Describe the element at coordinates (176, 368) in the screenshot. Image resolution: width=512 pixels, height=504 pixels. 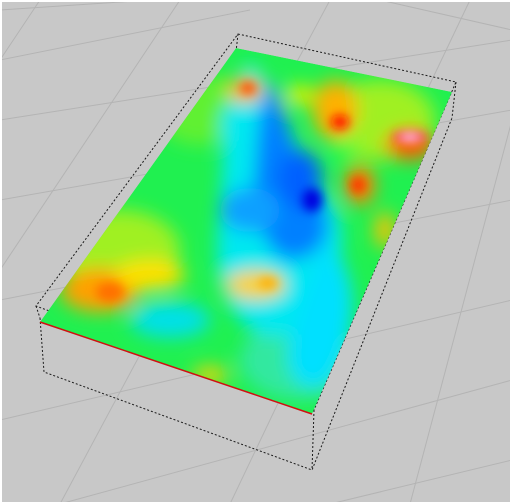
I see `surface-front-edge` at that location.